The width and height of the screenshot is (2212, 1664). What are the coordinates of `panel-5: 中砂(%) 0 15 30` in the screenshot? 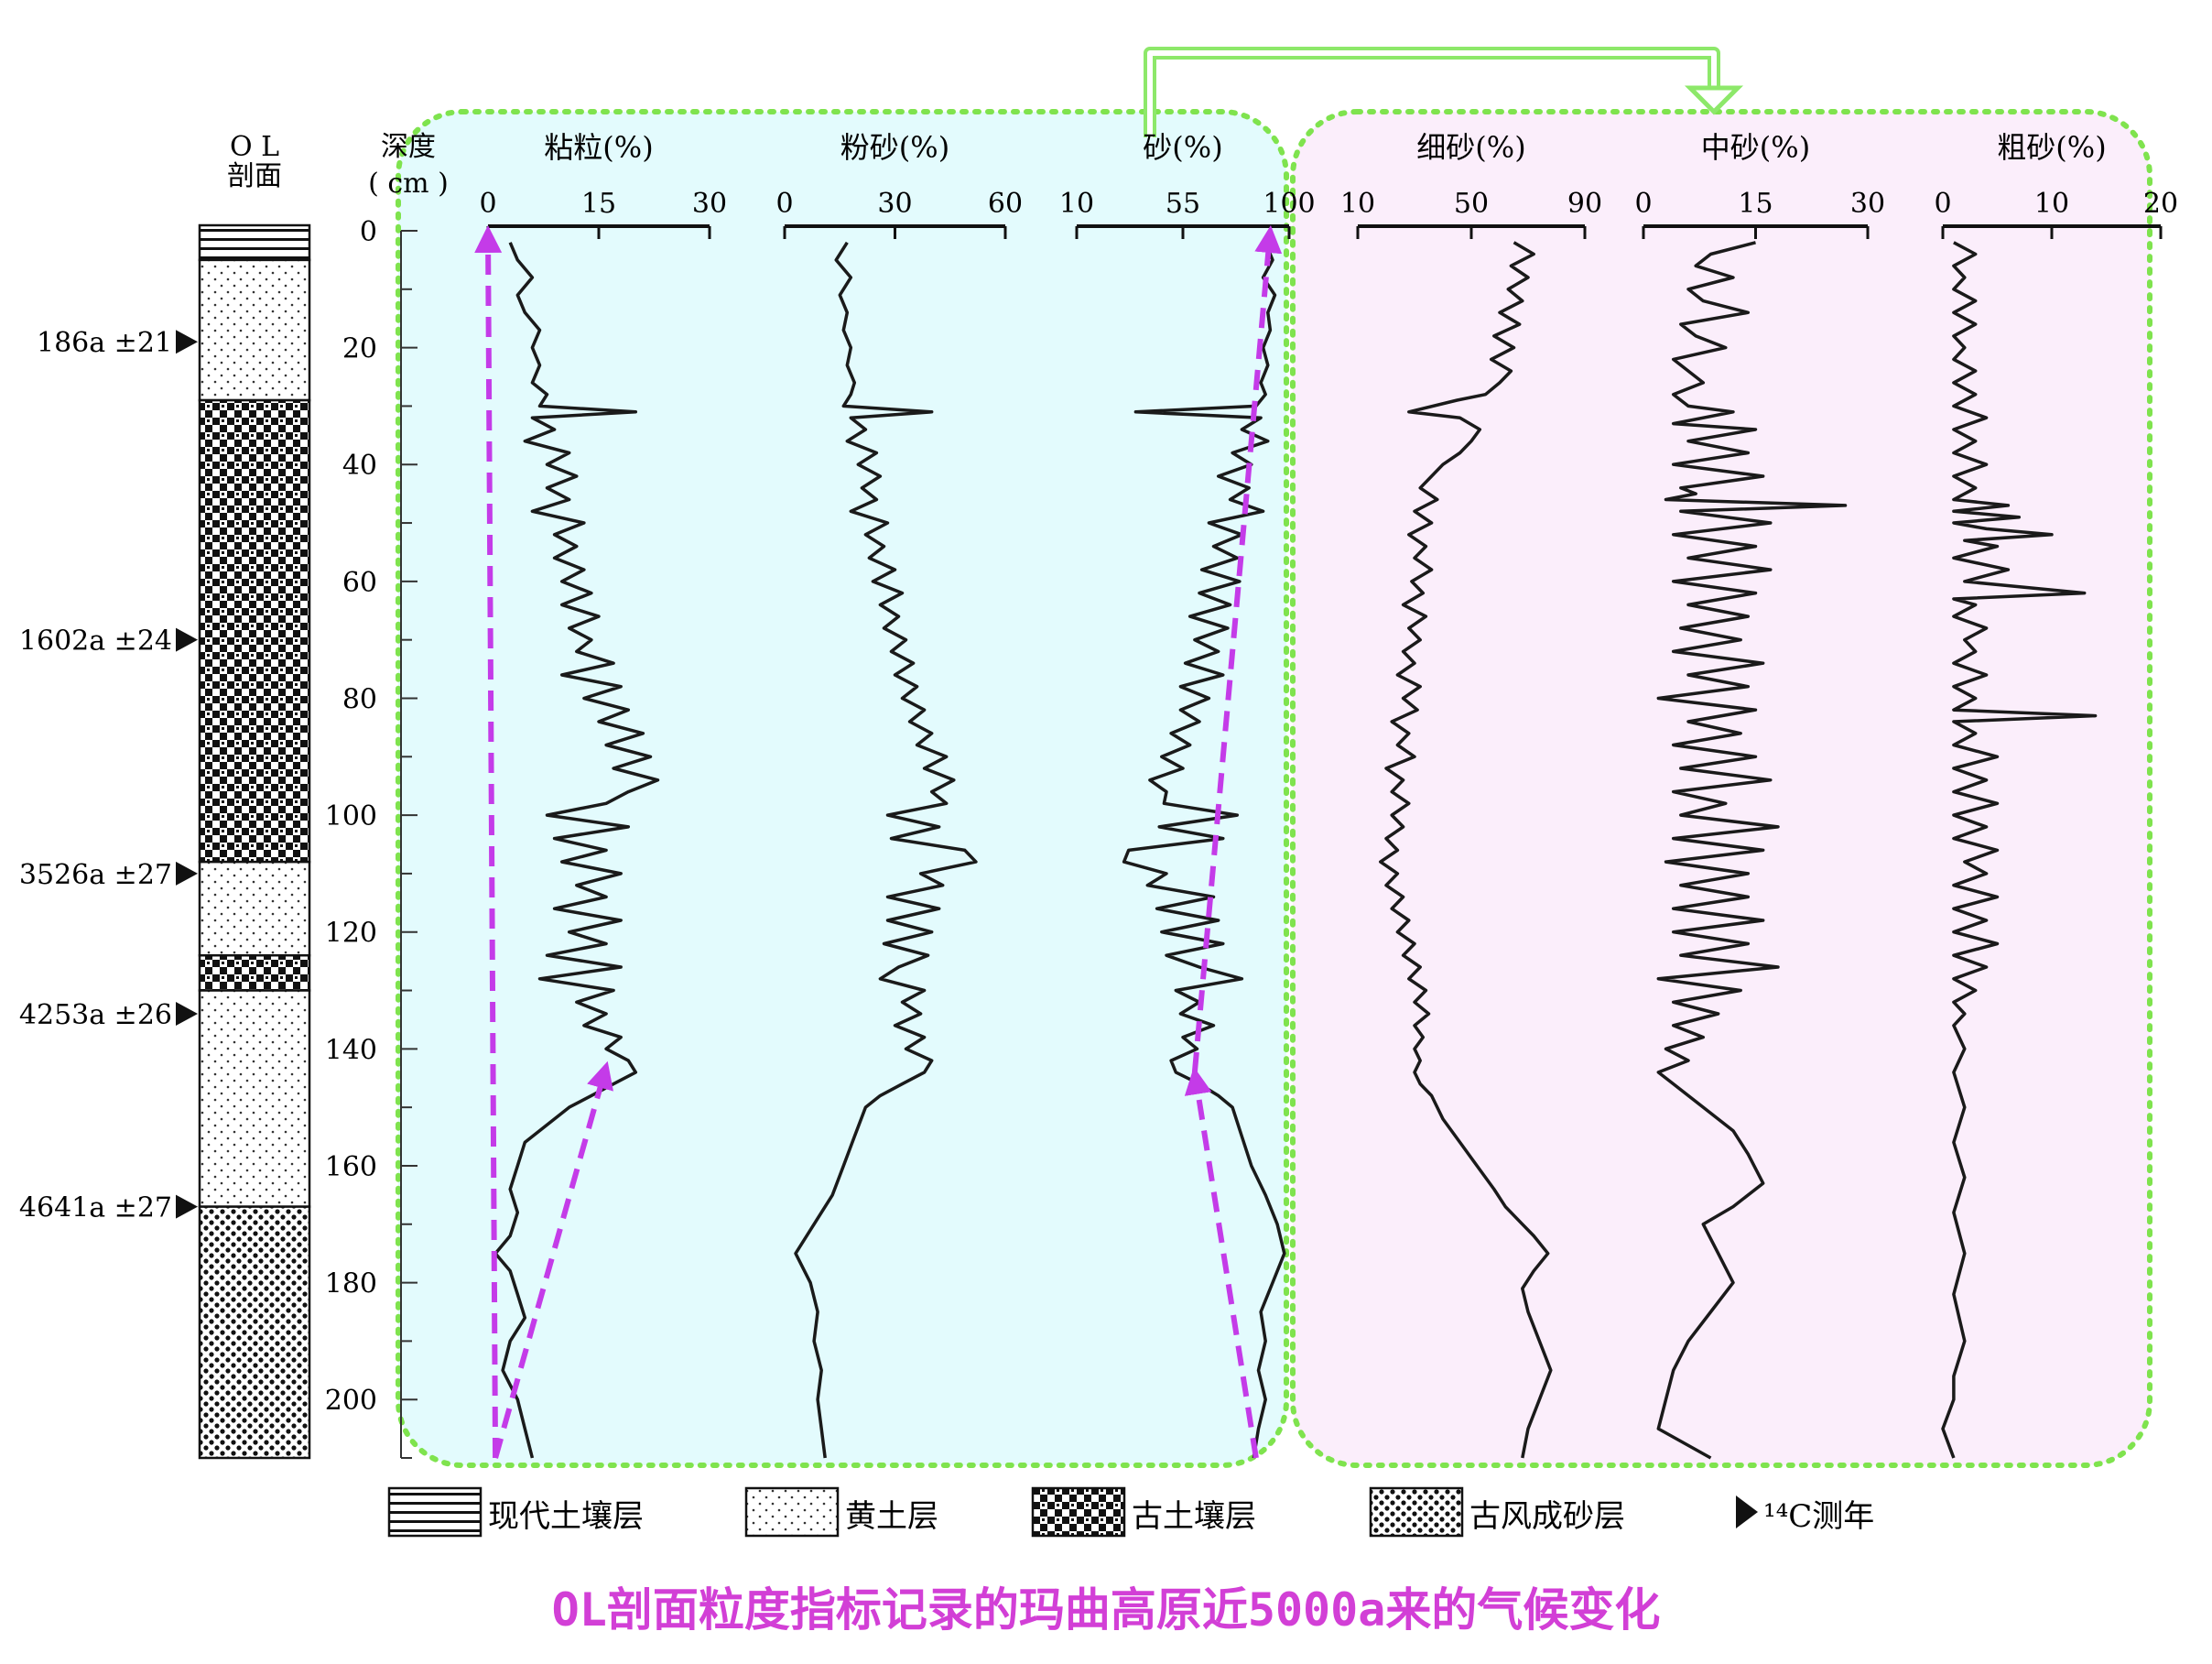 It's located at (1759, 795).